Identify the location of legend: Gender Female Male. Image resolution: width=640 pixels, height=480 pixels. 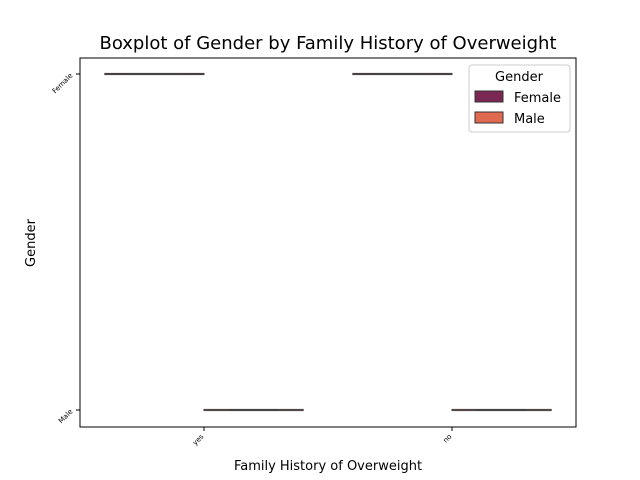
(519, 98).